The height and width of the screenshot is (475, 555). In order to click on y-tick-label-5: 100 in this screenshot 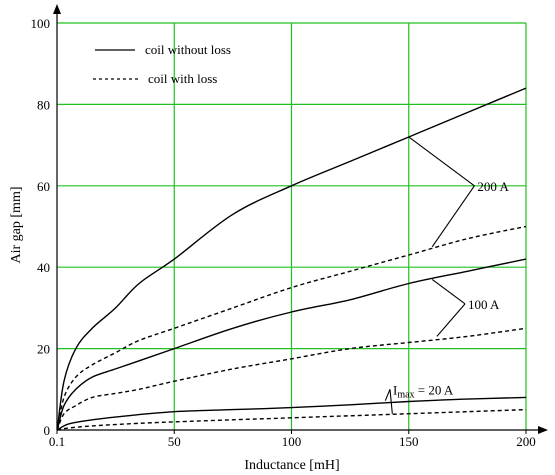, I will do `click(41, 23)`.